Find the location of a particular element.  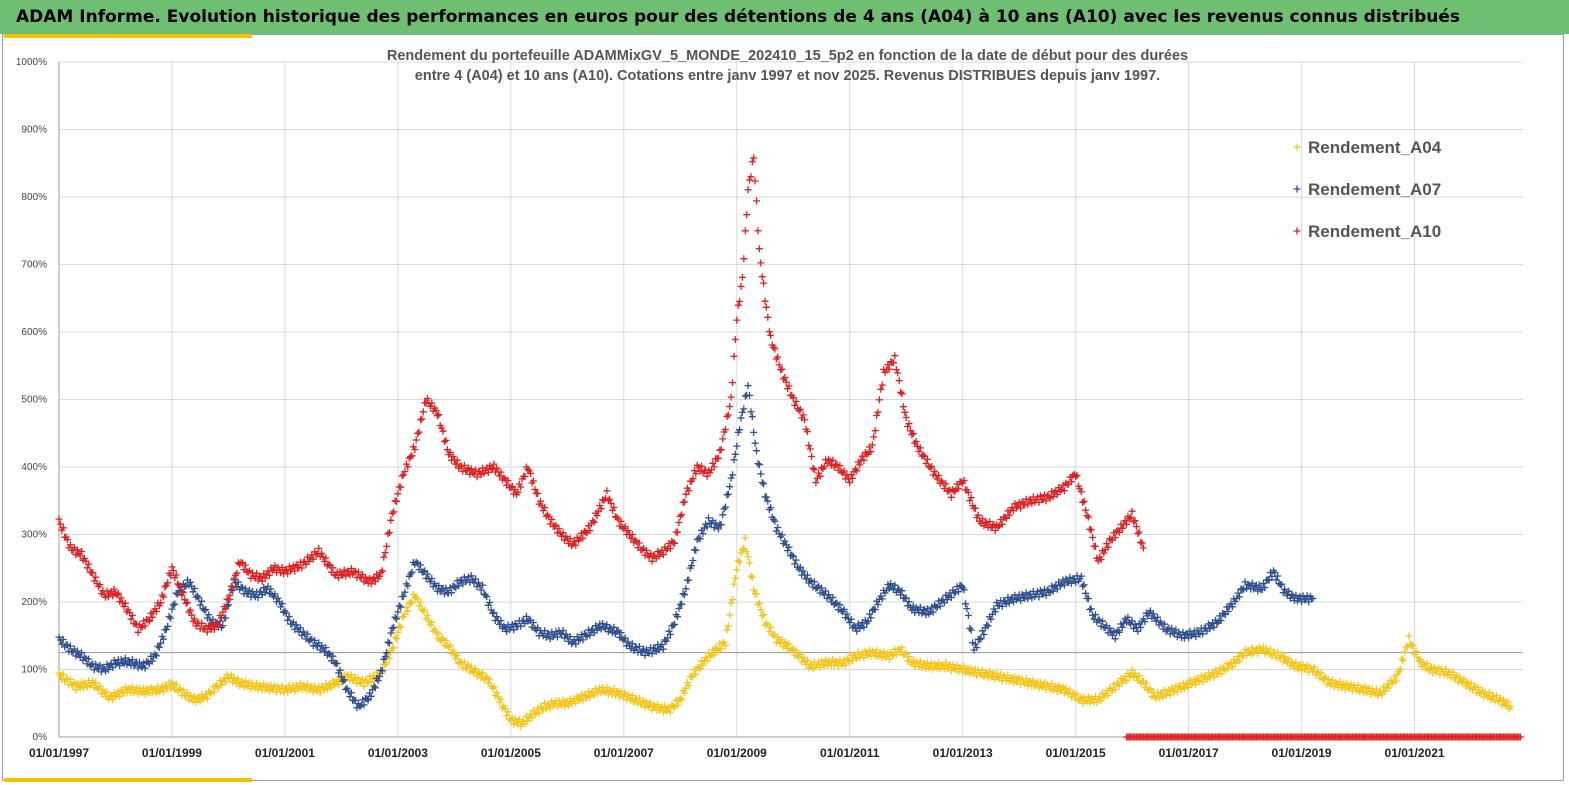

x-tick-label: 01/01/2011 is located at coordinates (850, 753).